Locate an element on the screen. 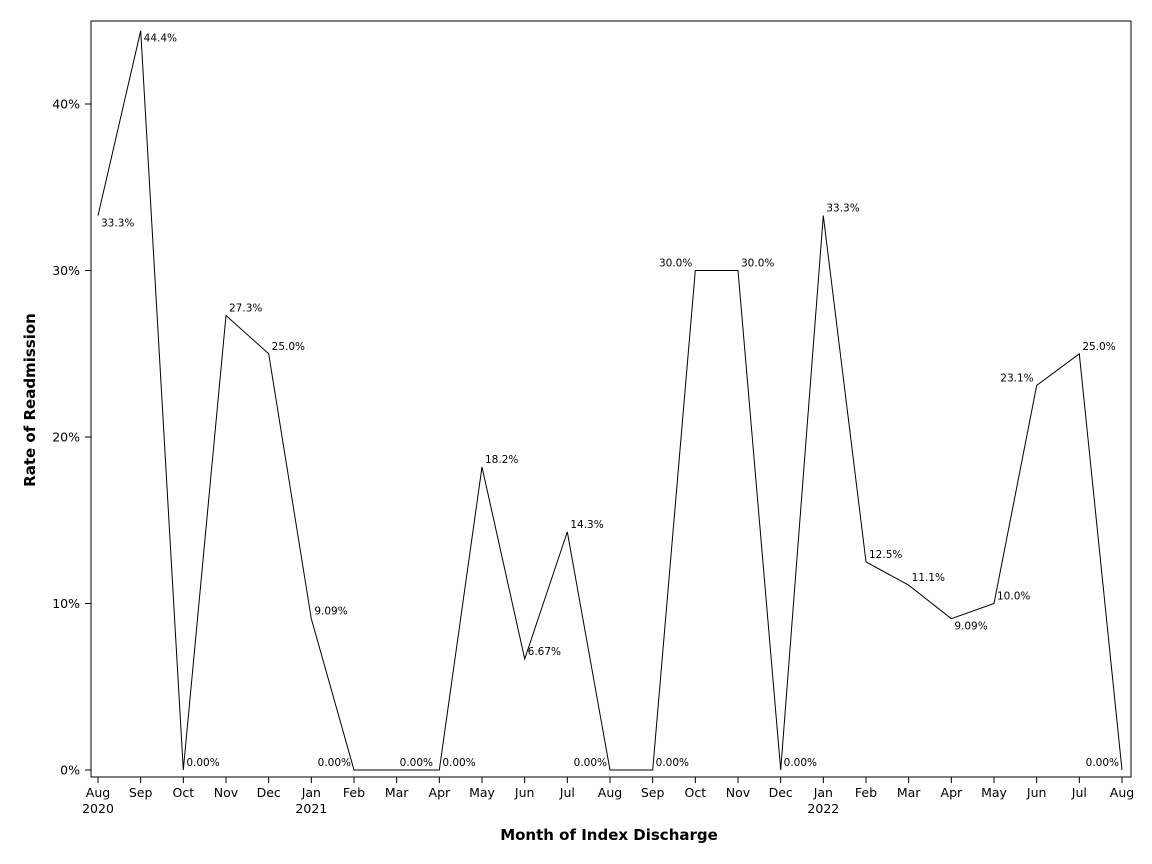  y-axis: 0% 10% 20% 30% 40% is located at coordinates (71, 437).